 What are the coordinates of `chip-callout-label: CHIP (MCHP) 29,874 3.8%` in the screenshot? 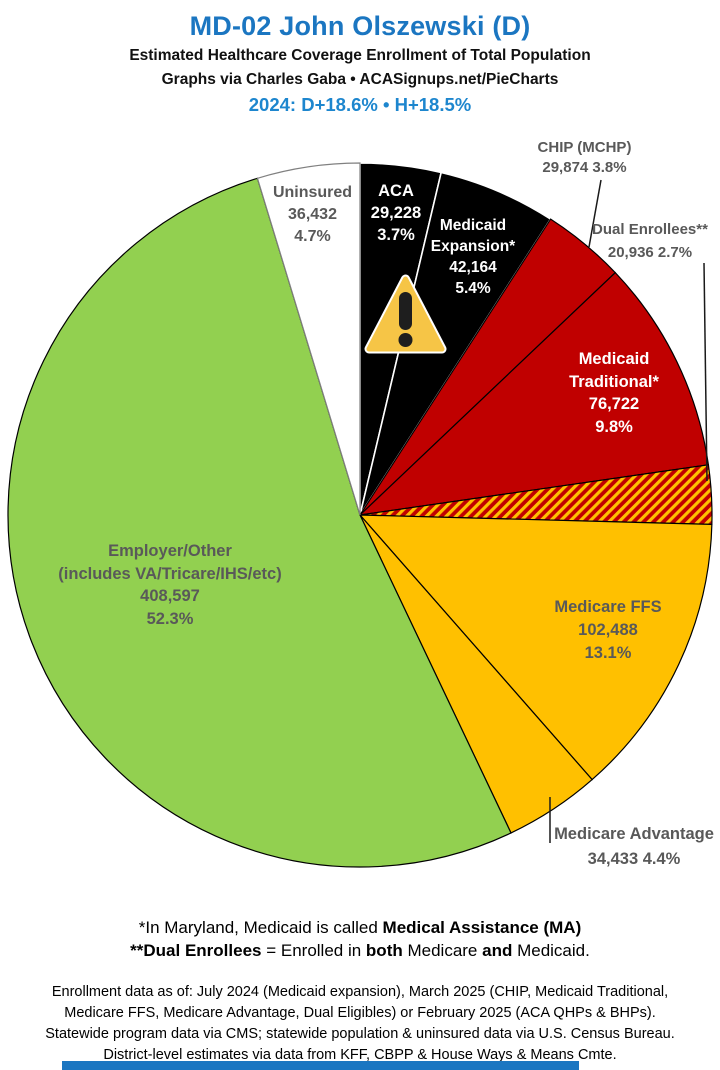 It's located at (584, 158).